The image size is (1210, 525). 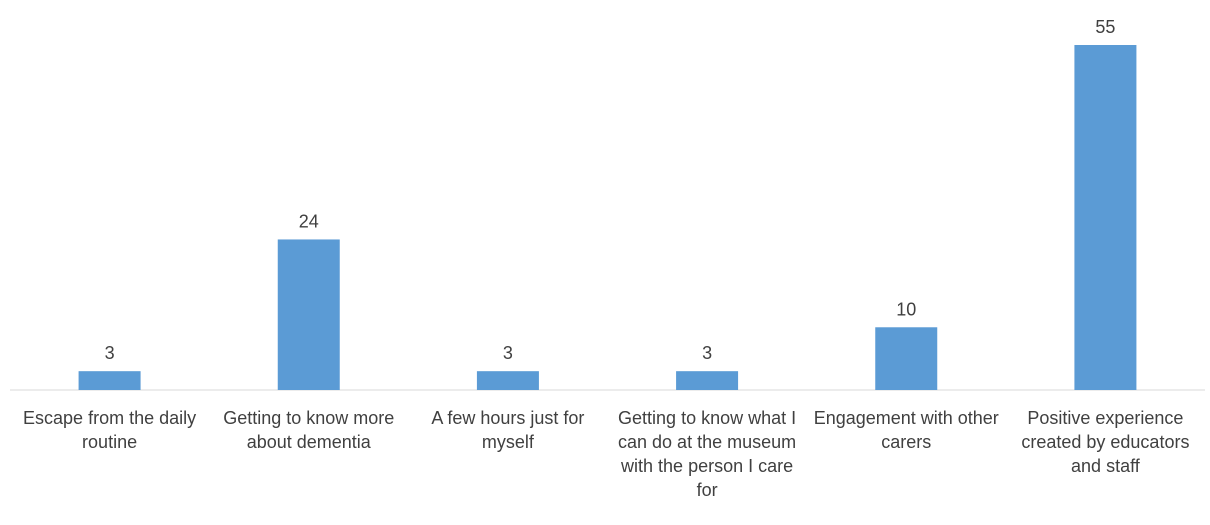 What do you see at coordinates (110, 353) in the screenshot?
I see `data-label-1: 3` at bounding box center [110, 353].